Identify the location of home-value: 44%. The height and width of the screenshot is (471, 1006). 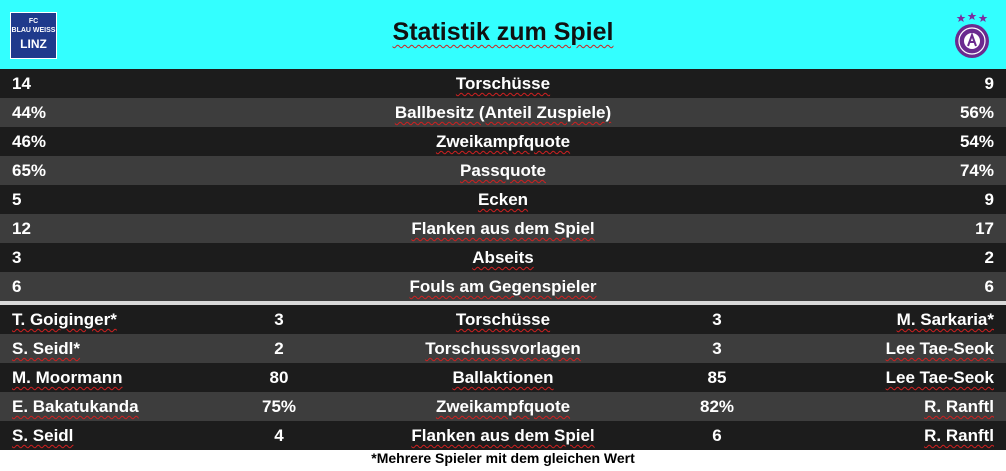
(29, 112).